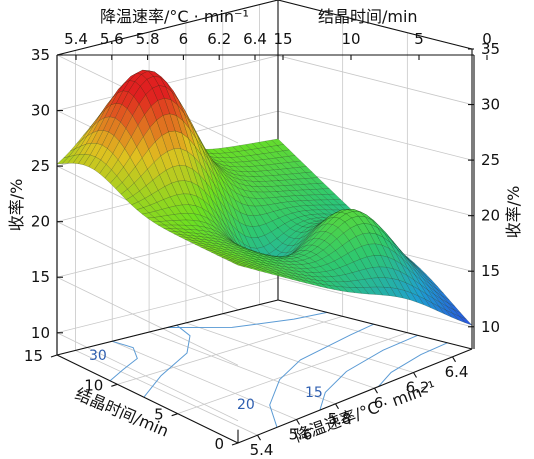  What do you see at coordinates (513, 212) in the screenshot?
I see `z-axis-title-right: 收率/%` at bounding box center [513, 212].